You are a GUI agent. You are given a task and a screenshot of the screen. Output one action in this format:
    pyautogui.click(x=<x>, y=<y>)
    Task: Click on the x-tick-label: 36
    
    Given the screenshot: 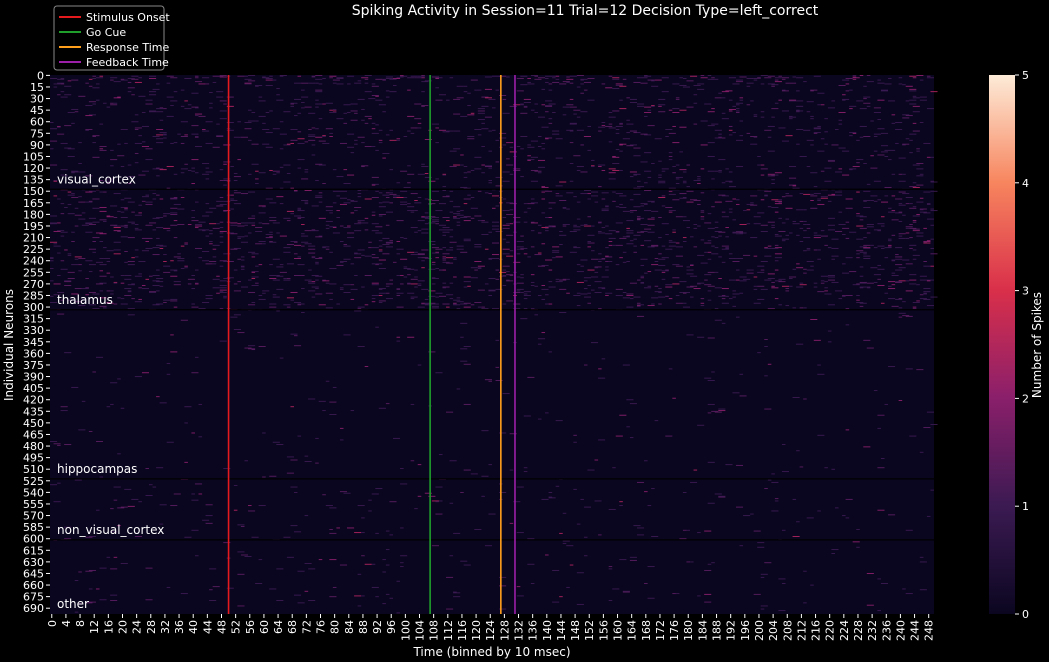 What is the action you would take?
    pyautogui.click(x=179, y=627)
    